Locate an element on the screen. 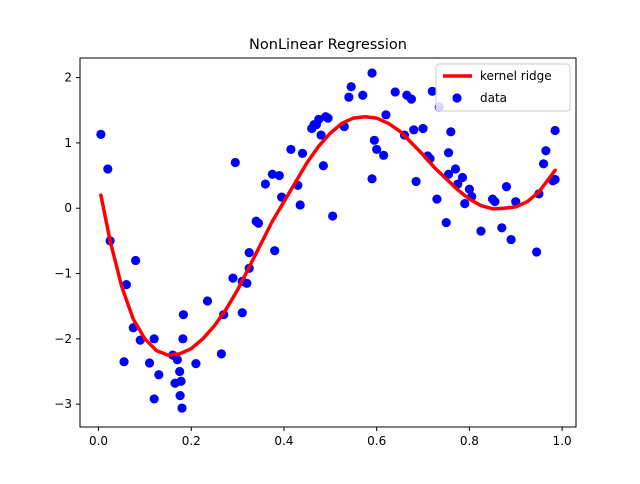 This screenshot has height=484, width=640. y-tick-label: 0 is located at coordinates (68, 208).